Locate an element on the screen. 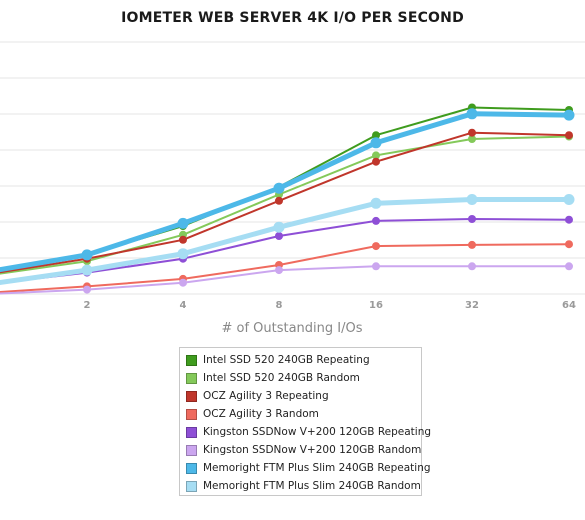 The image size is (585, 520). x-tick-labels: 2 4 8 16 32 64 is located at coordinates (330, 305).